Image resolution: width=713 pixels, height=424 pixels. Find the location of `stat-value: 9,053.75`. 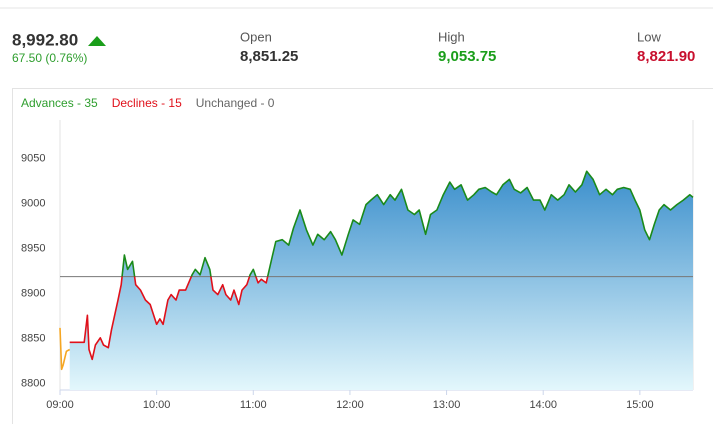

stat-value: 9,053.75 is located at coordinates (467, 56).